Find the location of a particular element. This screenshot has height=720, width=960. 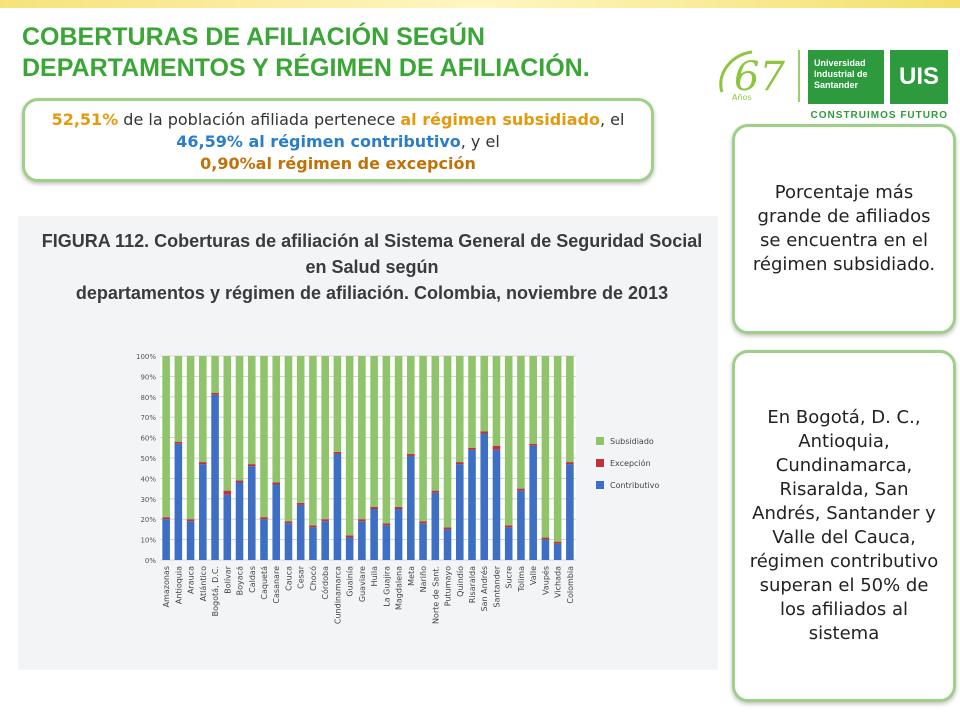

university-tagline: CONSTRUIMOS FUTURO is located at coordinates (879, 115).